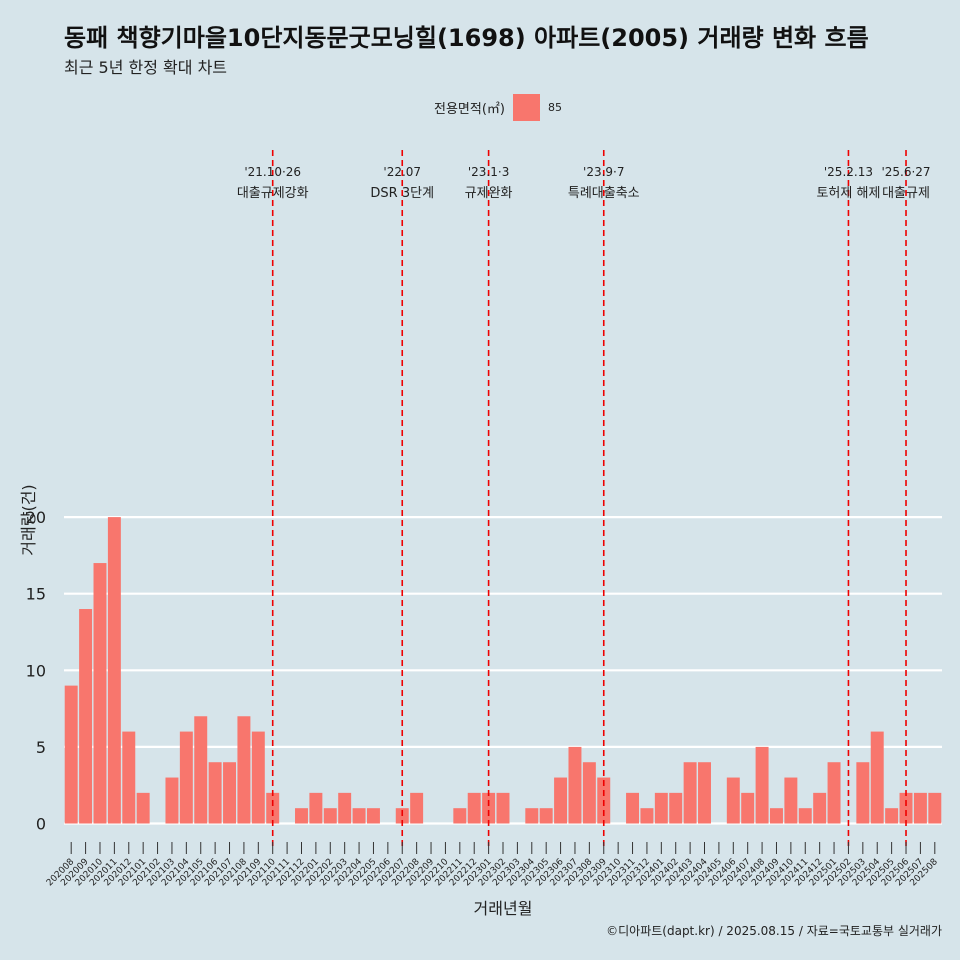 The width and height of the screenshot is (960, 960). Describe the element at coordinates (402, 193) in the screenshot. I see `annotation-label: DSR 3단계` at that location.